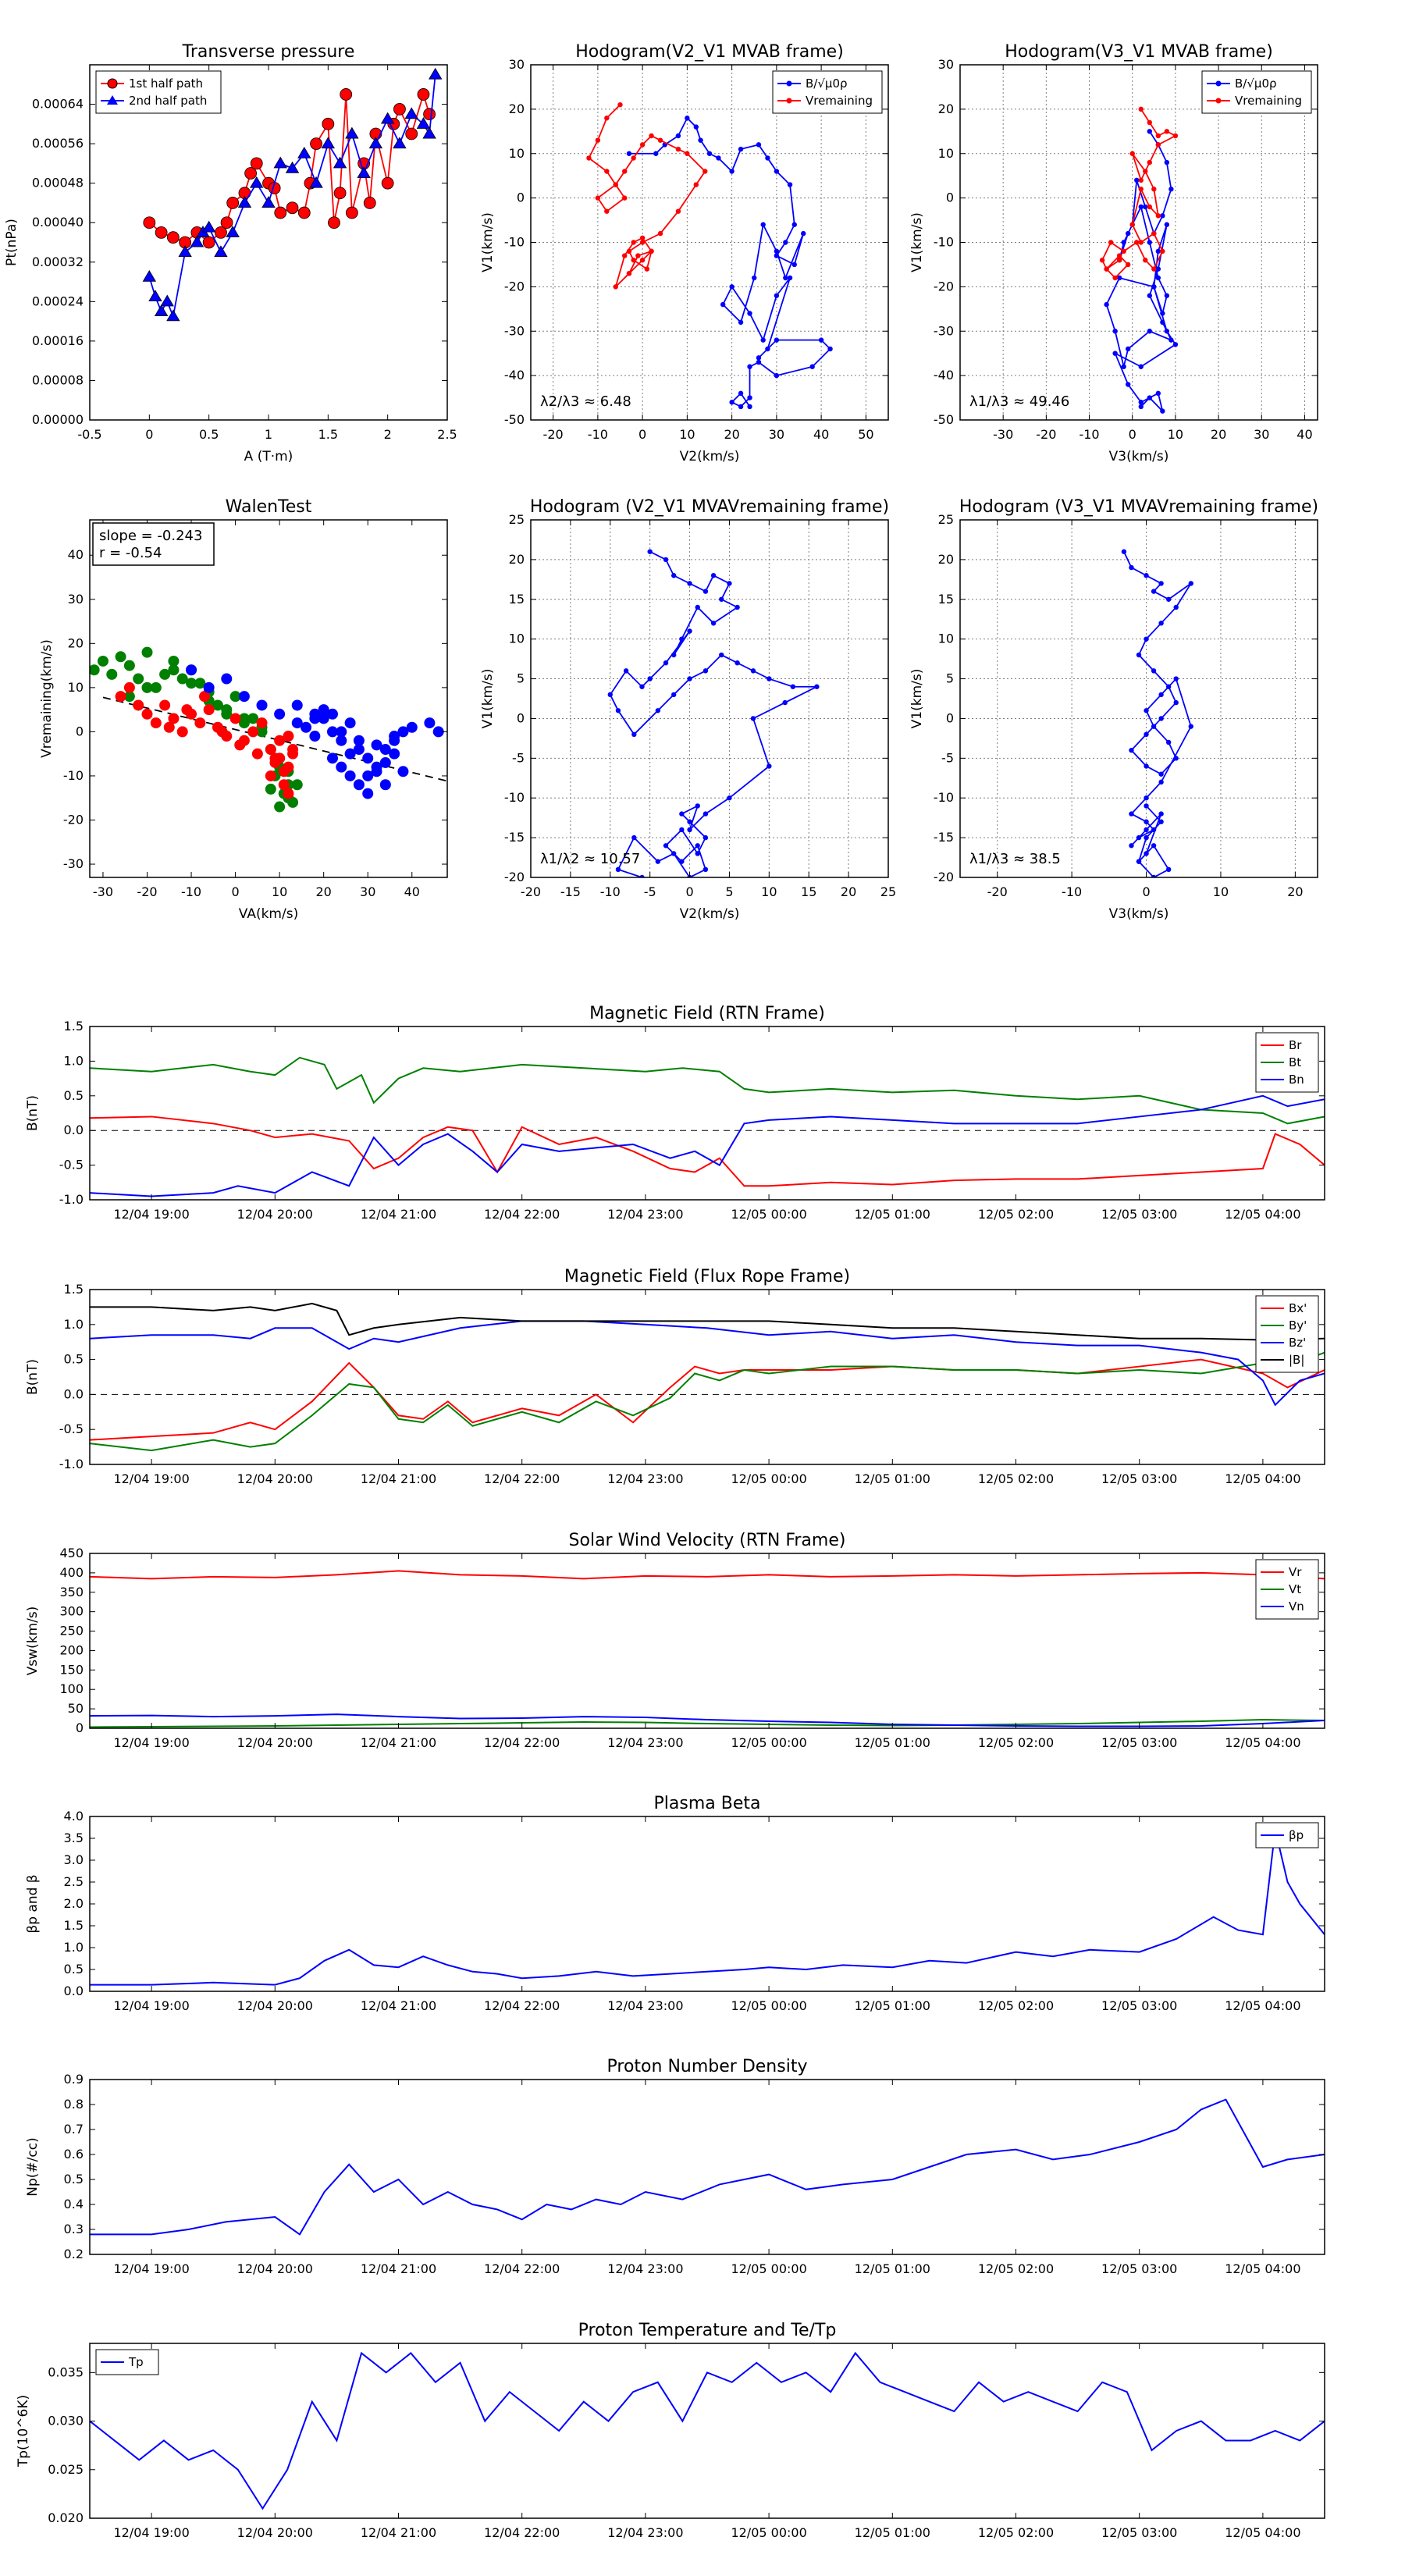 The width and height of the screenshot is (1405, 2576). Describe the element at coordinates (269, 507) in the screenshot. I see `chart-title: WalenTest` at that location.